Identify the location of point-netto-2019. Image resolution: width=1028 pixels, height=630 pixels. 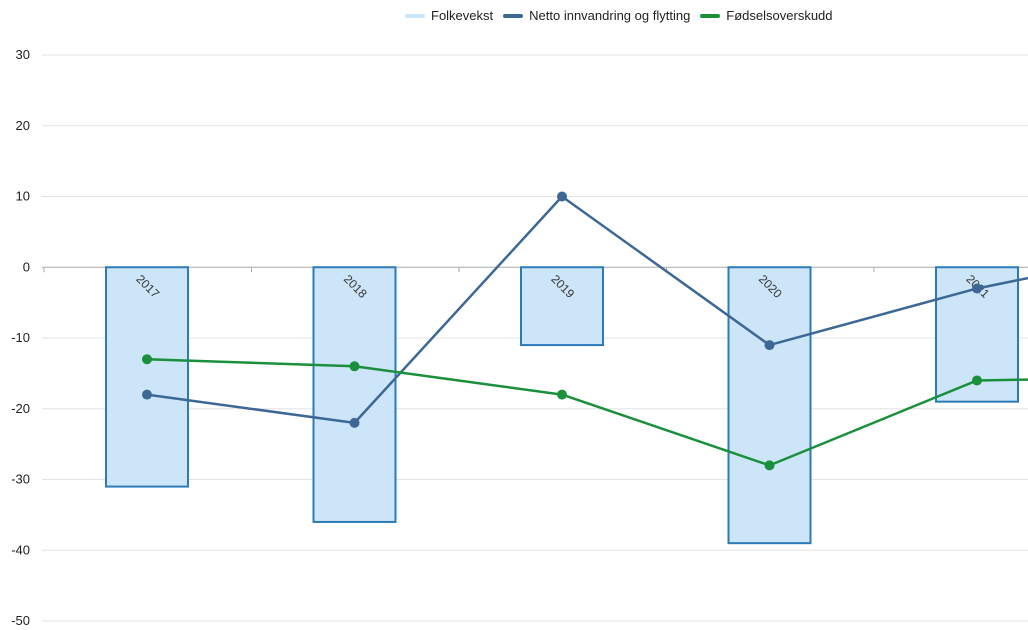
(562, 196).